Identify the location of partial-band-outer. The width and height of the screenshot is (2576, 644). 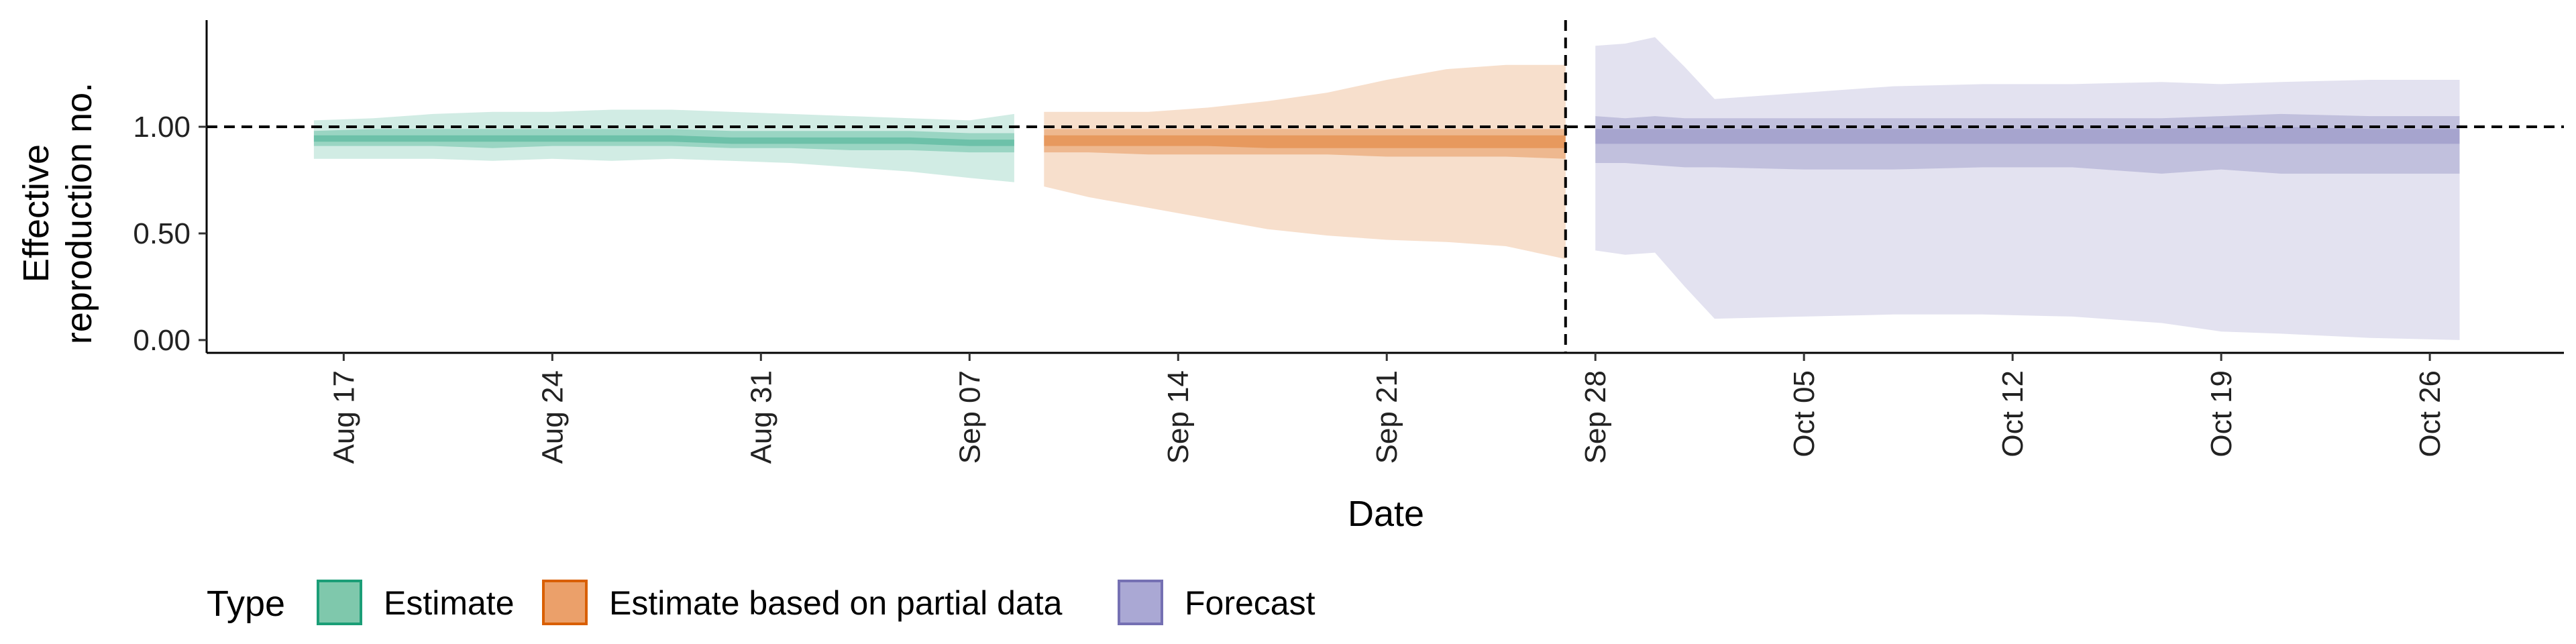
(1305, 162).